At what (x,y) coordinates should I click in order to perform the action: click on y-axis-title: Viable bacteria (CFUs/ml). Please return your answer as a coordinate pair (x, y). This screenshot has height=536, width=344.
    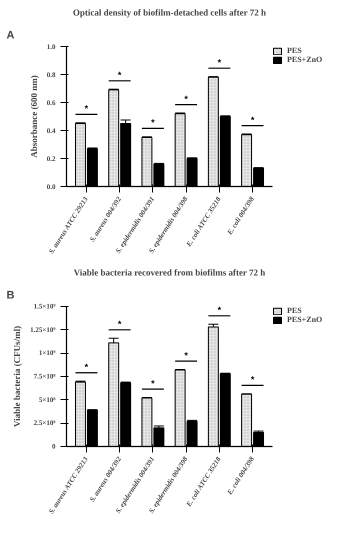
    Looking at the image, I should click on (17, 377).